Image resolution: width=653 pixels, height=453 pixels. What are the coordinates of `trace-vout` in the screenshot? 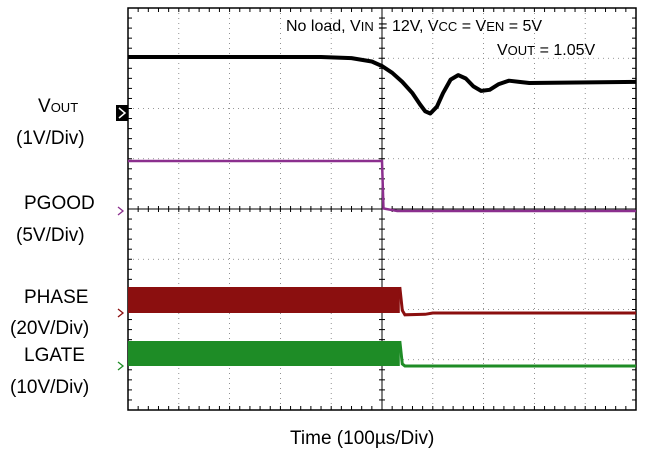 It's located at (382, 85).